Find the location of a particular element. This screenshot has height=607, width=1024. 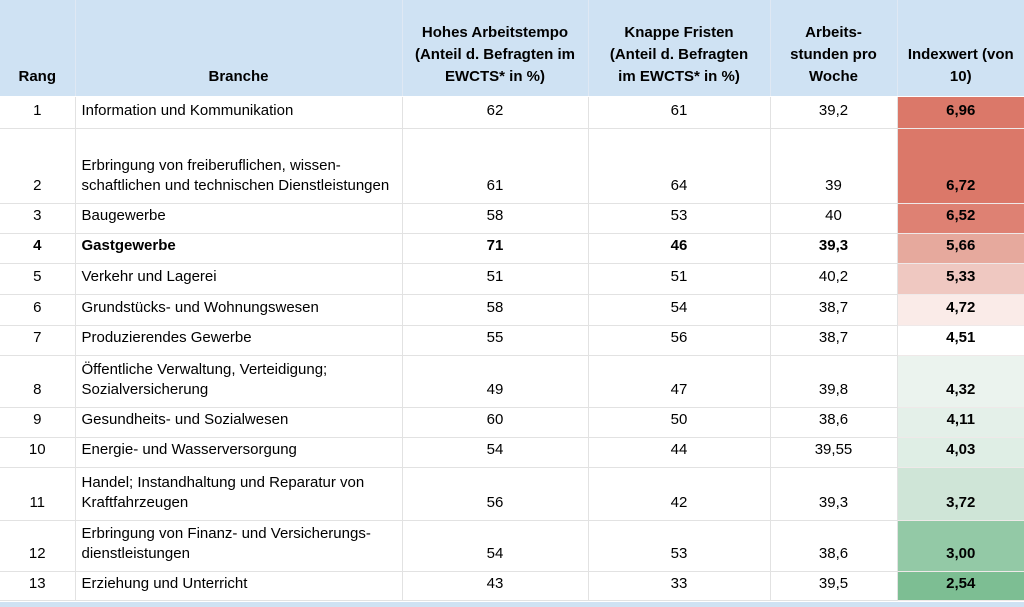

rank-cell: 6 is located at coordinates (38, 309).